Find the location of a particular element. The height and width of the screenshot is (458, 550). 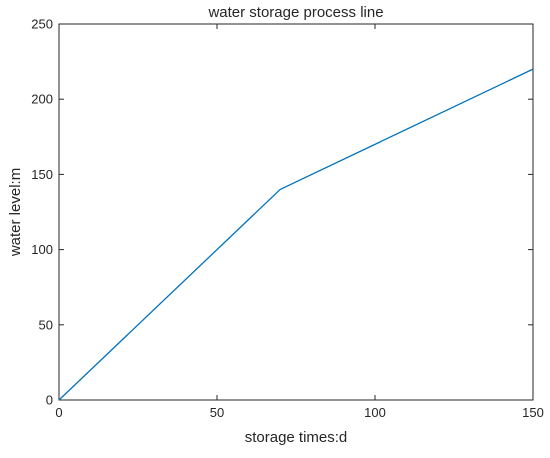

x-tick-label: 0 is located at coordinates (58, 412).